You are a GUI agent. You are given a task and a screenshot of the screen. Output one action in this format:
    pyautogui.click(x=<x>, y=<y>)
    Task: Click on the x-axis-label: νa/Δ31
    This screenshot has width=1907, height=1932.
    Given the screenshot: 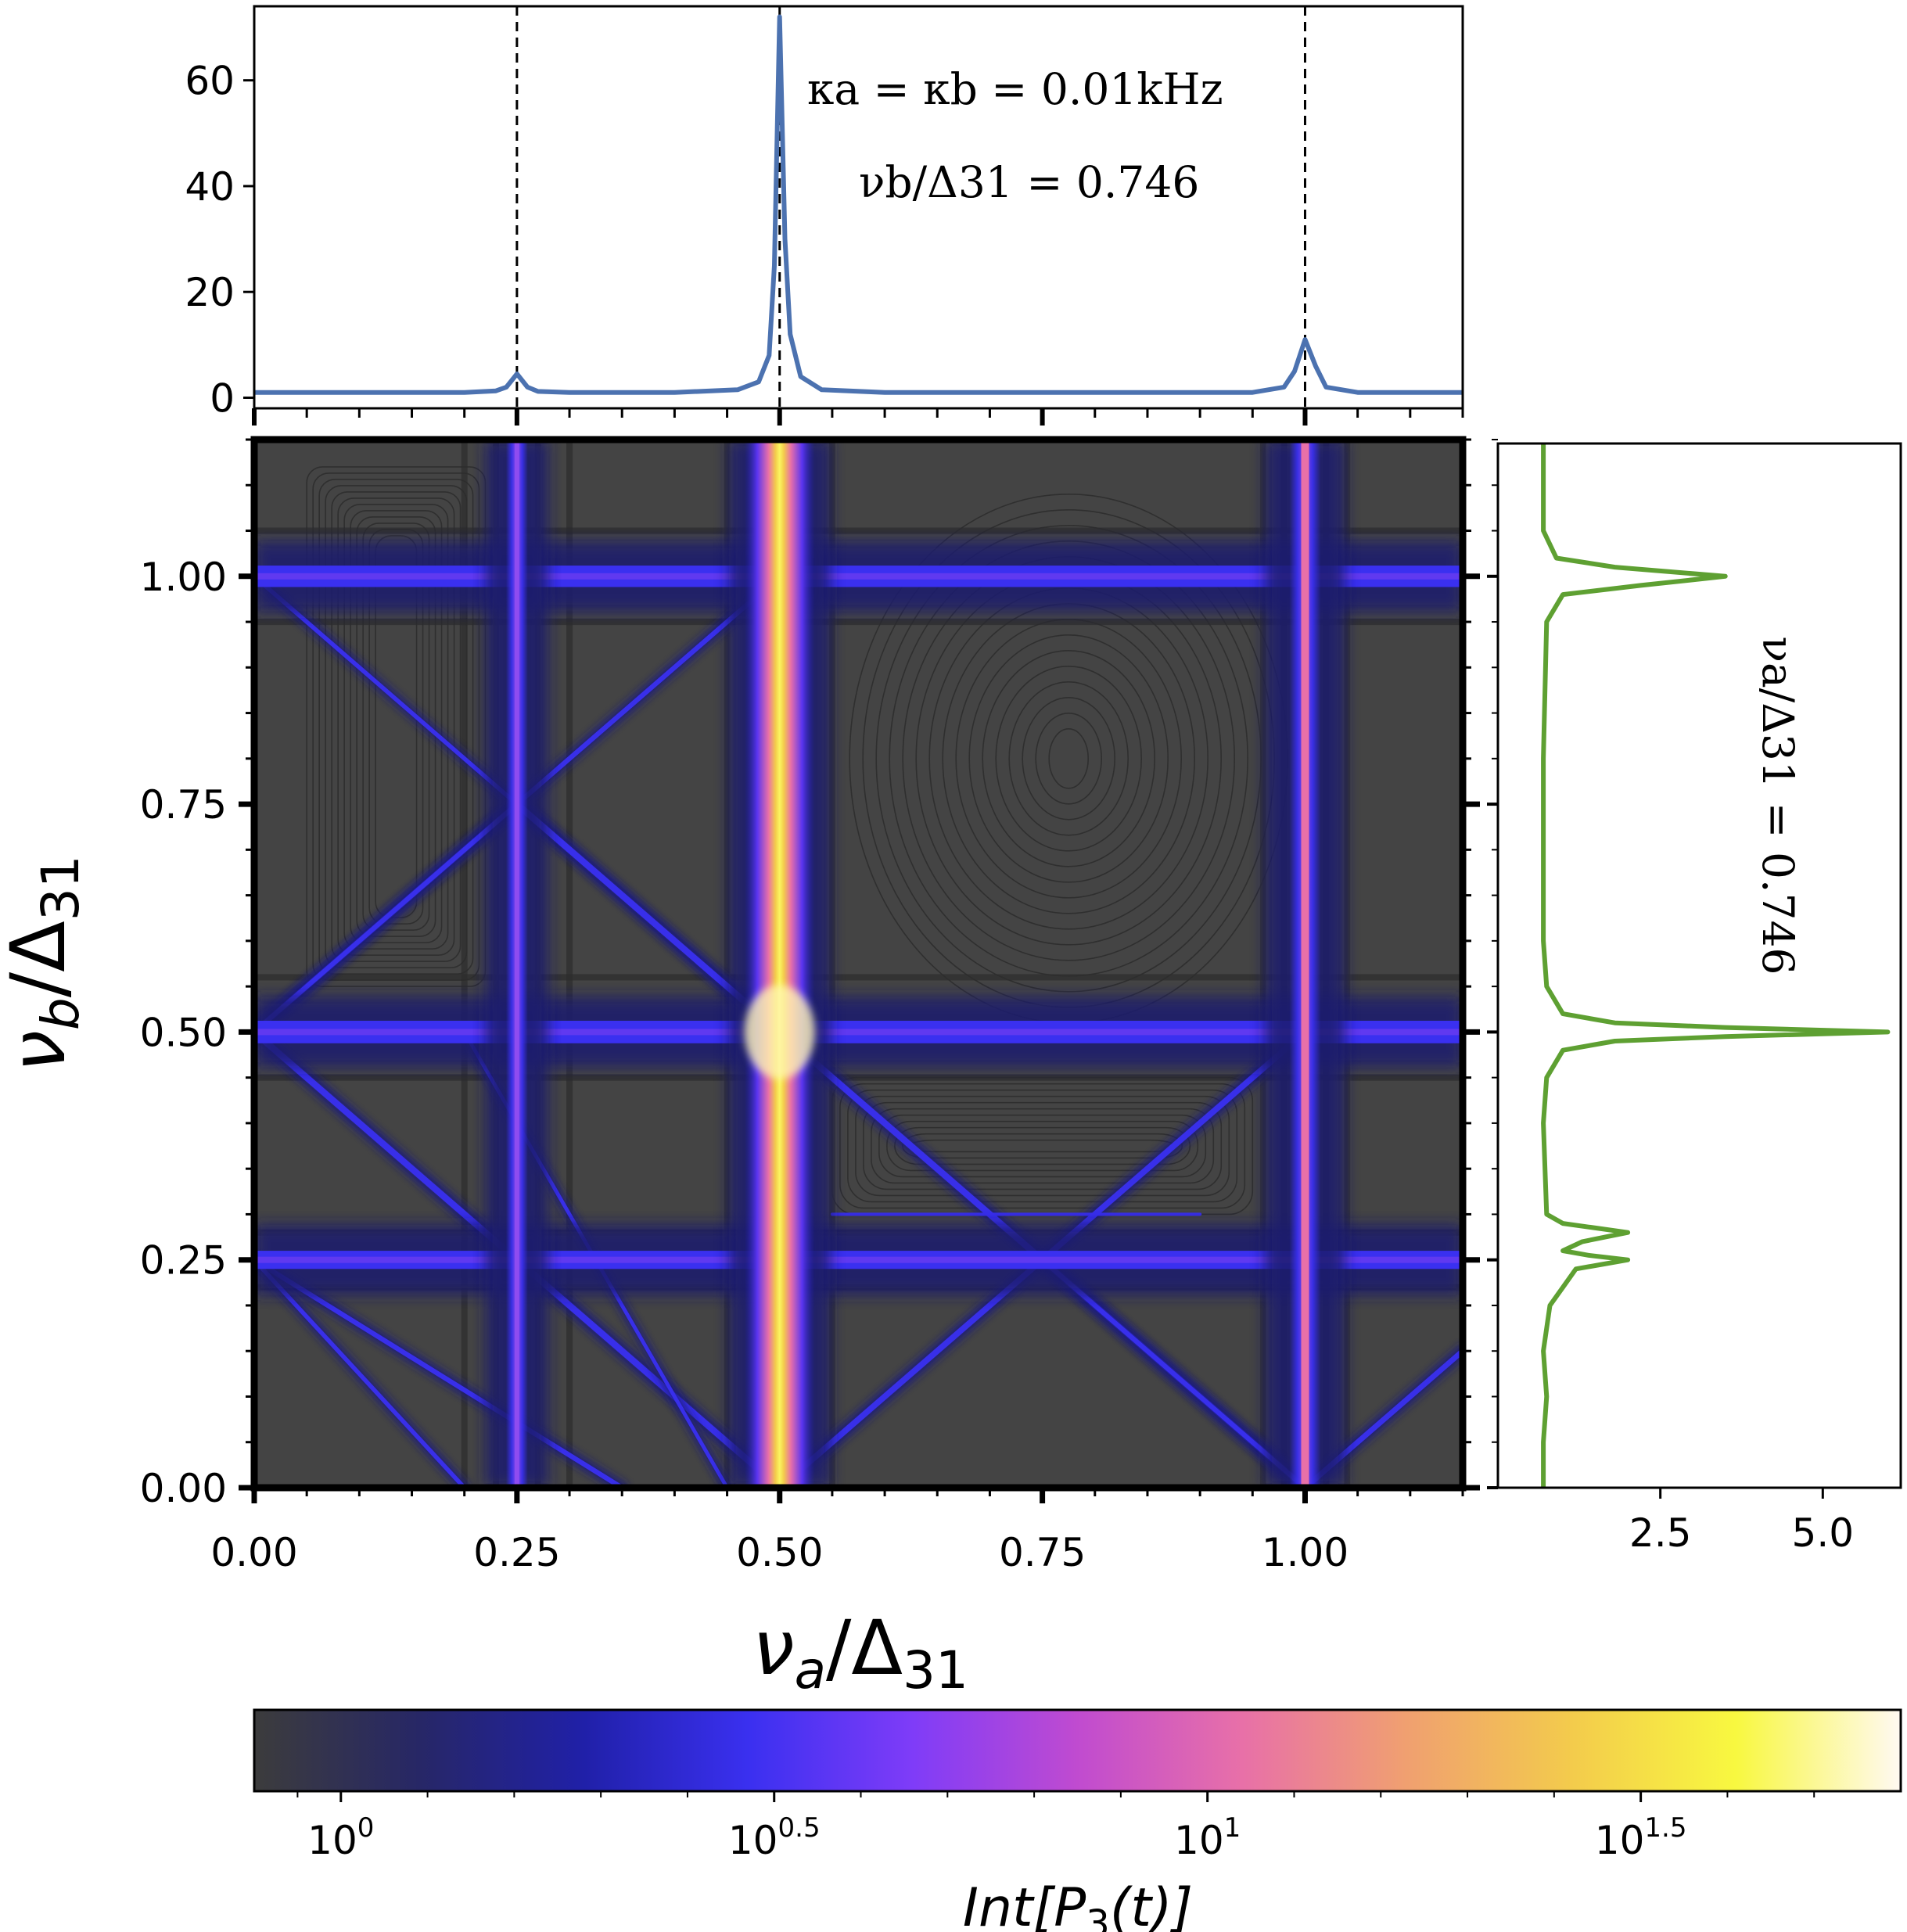 What is the action you would take?
    pyautogui.click(x=860, y=1652)
    